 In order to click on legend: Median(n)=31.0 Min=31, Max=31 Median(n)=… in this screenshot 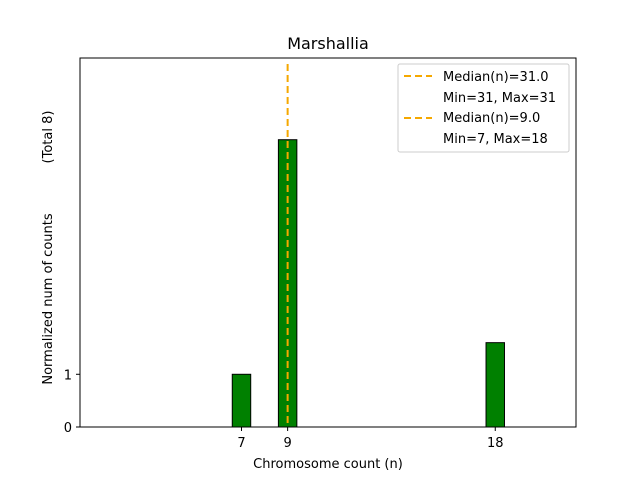, I will do `click(483, 108)`.